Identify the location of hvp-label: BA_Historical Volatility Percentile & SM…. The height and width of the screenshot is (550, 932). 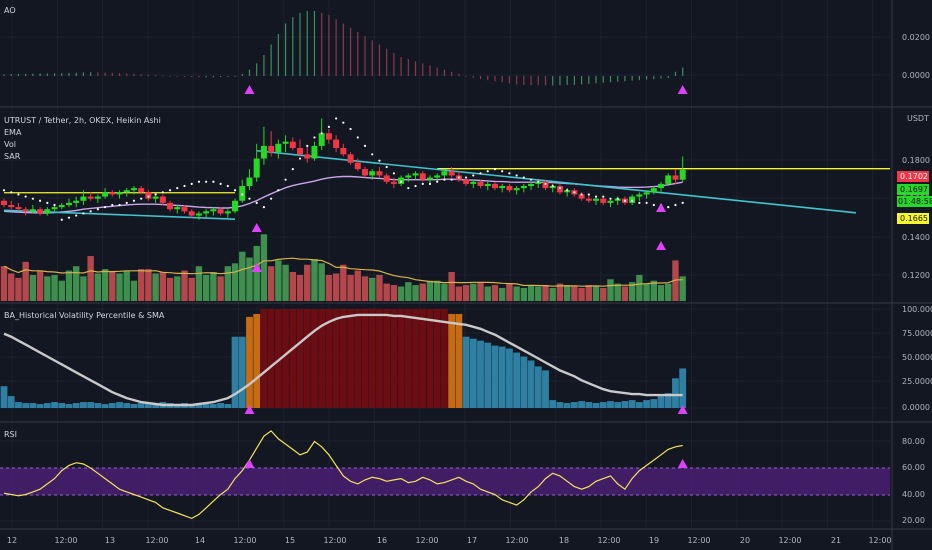
(84, 315).